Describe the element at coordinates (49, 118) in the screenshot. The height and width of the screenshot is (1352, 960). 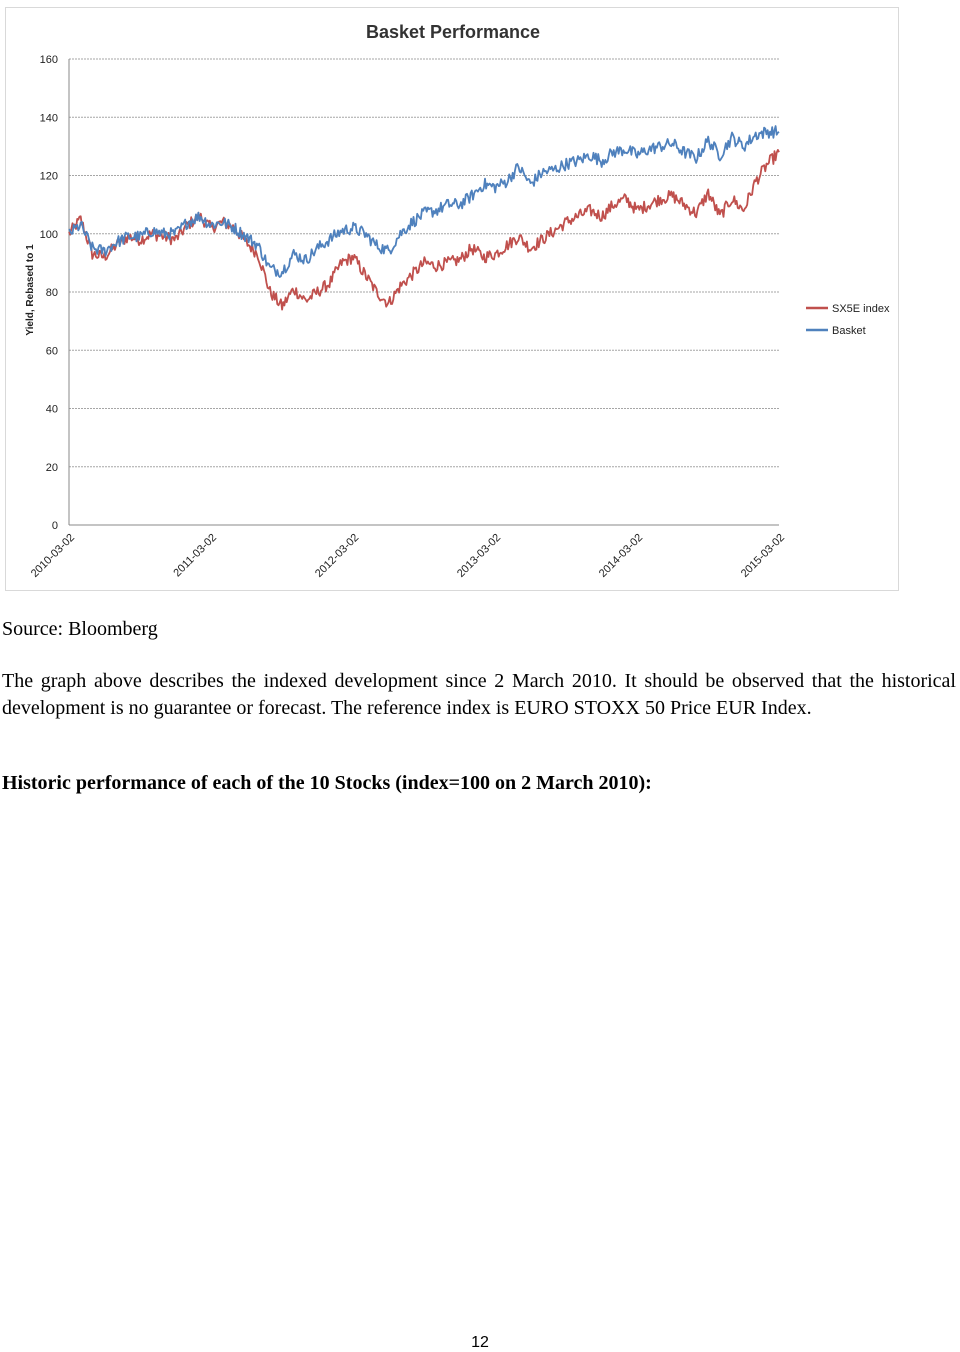
I see `y-tick-label: 140` at that location.